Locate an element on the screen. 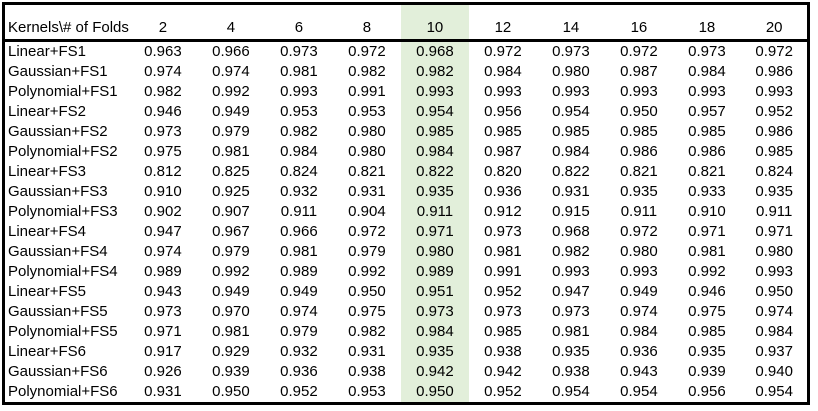  value-cell: 0.986 is located at coordinates (774, 131).